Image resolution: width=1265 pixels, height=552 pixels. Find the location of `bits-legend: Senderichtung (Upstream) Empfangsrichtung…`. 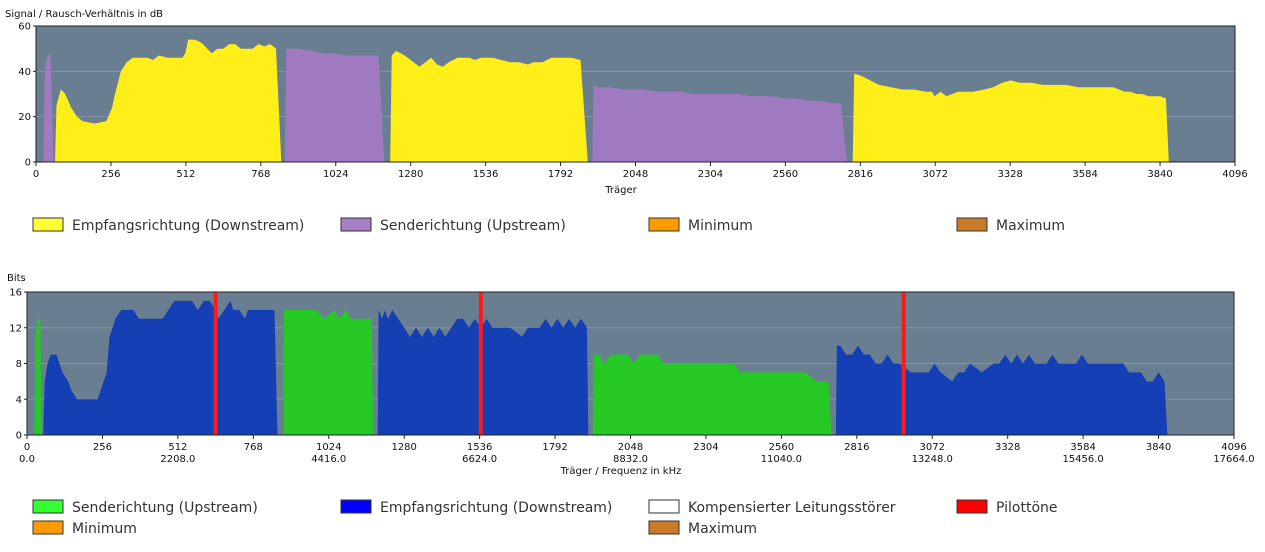

bits-legend: Senderichtung (Upstream) Empfangsrichtung… is located at coordinates (545, 518).